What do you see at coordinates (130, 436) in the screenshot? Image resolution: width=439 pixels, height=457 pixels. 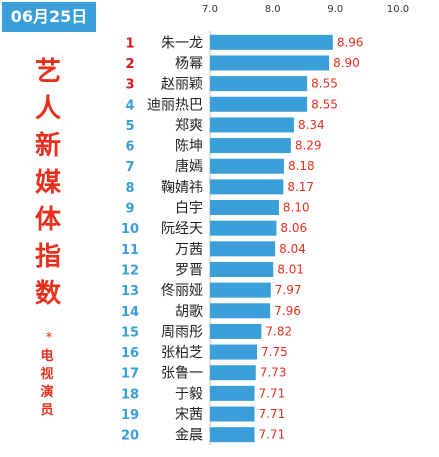 I see `rank-label: 20` at bounding box center [130, 436].